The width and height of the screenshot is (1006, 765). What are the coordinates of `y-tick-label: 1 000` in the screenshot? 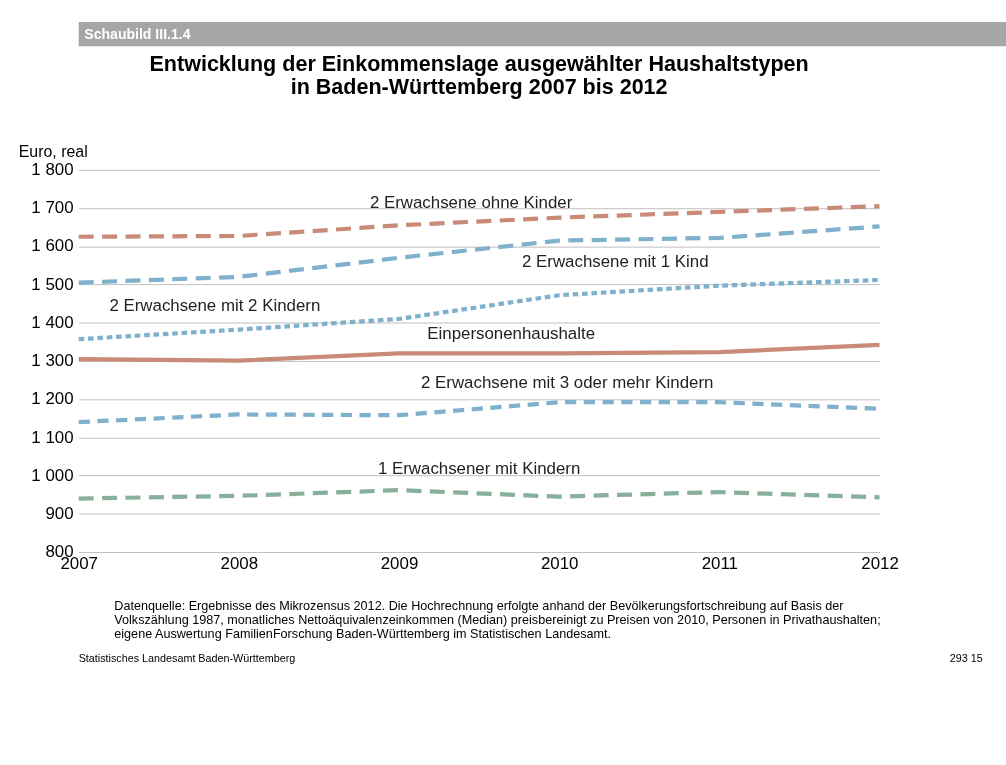 It's located at (52, 475).